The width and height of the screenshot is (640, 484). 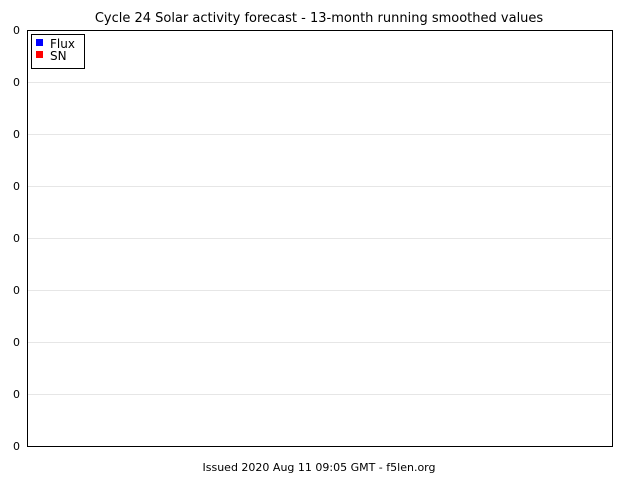 What do you see at coordinates (62, 44) in the screenshot?
I see `legend-label-flux: Flux` at bounding box center [62, 44].